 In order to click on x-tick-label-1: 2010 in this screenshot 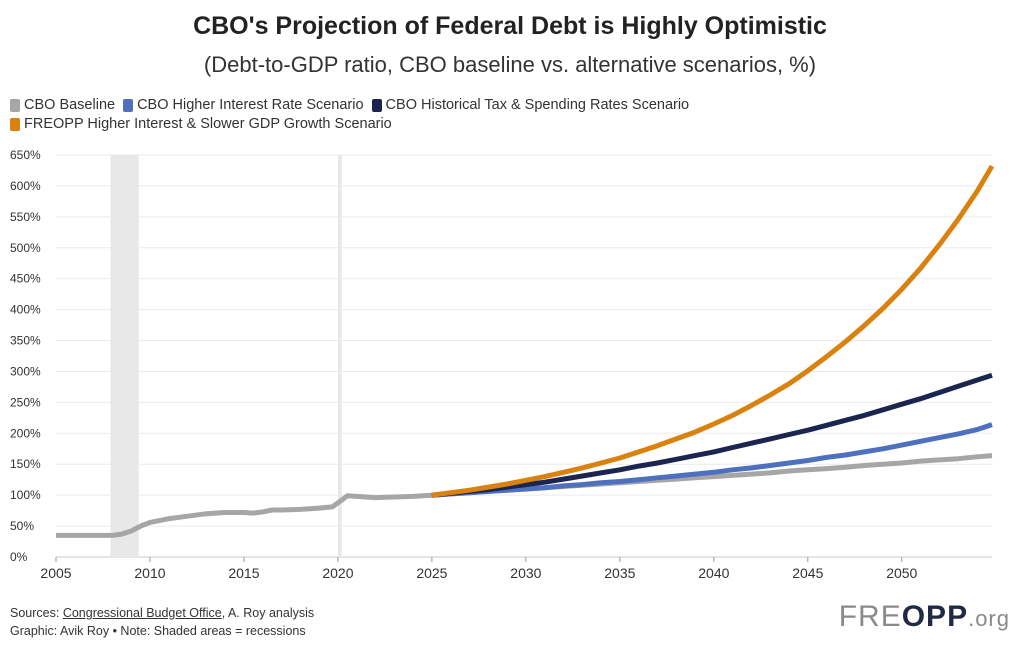, I will do `click(149, 573)`.